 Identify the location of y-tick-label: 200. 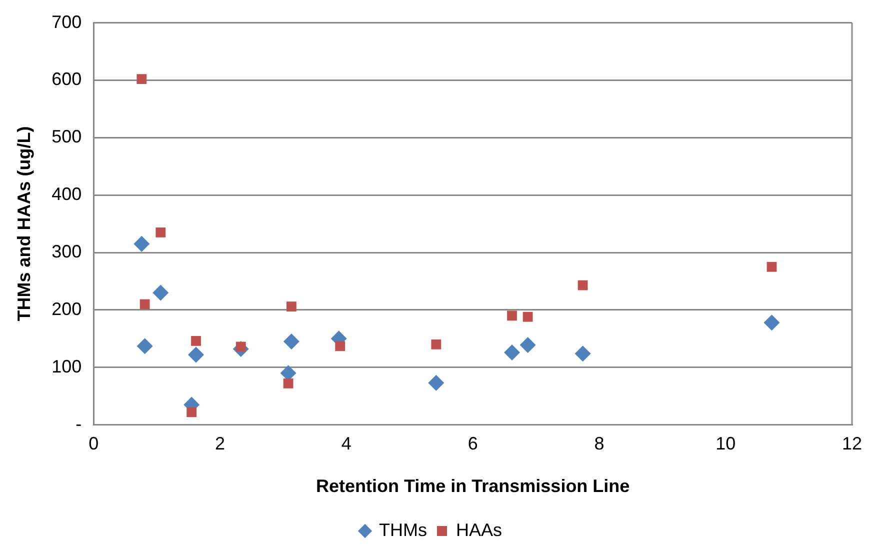
(67, 308).